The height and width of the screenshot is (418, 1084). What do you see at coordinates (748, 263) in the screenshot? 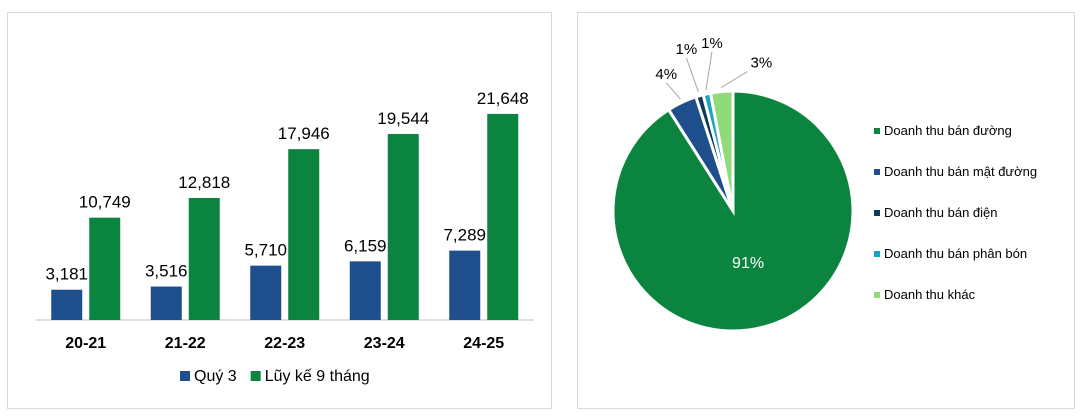
I see `pie-label: 91%` at bounding box center [748, 263].